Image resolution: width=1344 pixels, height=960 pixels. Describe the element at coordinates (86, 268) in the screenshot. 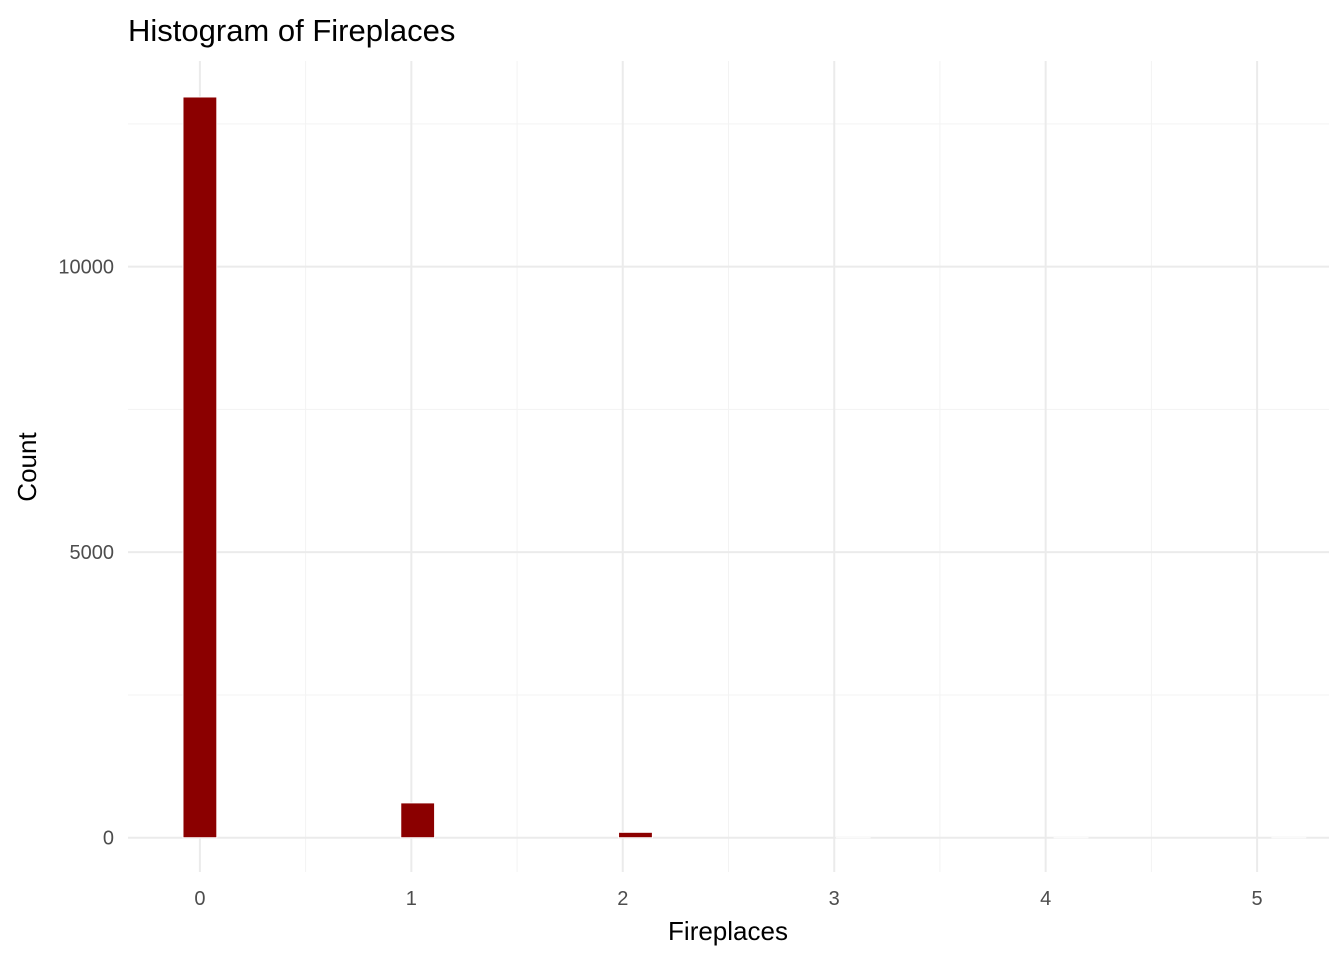

I see `y-tick-label: 10000` at that location.